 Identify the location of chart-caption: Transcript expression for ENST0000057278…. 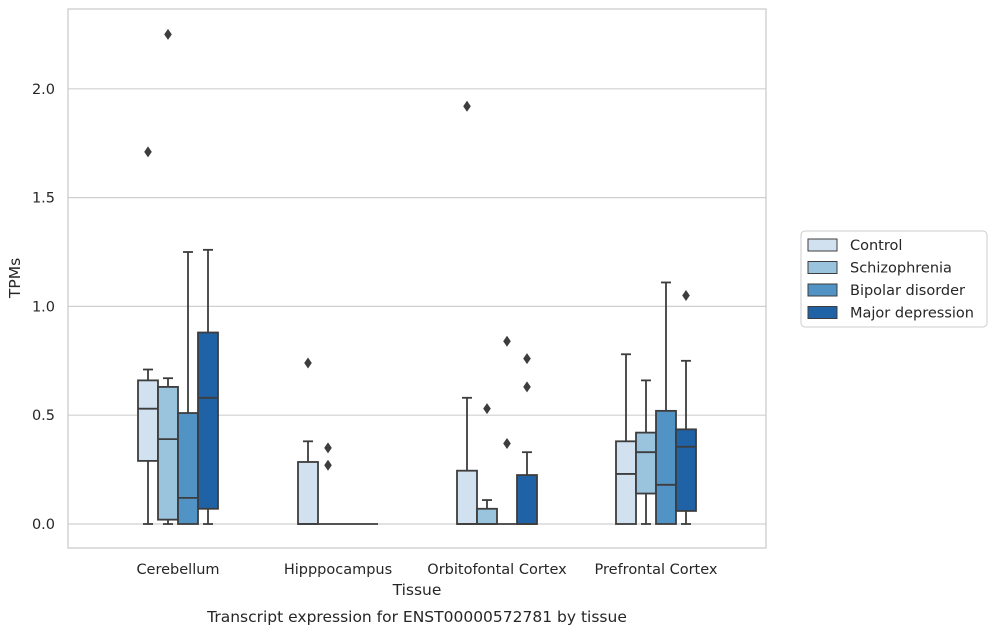
(416, 617).